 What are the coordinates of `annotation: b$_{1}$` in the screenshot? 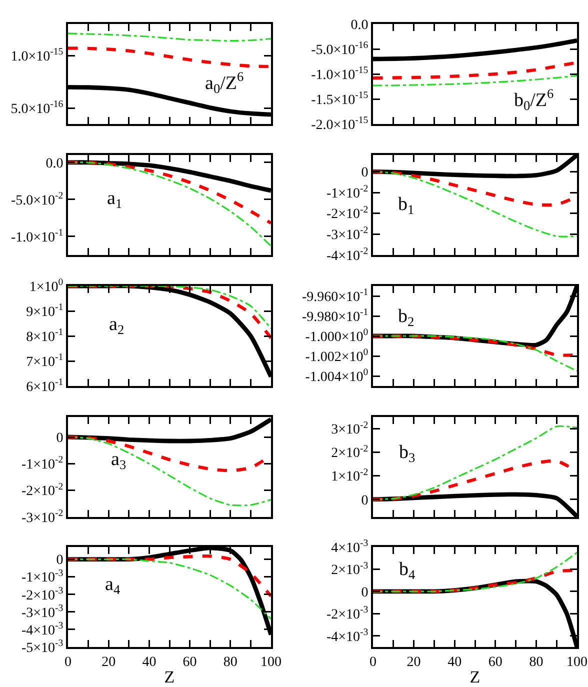 It's located at (406, 205).